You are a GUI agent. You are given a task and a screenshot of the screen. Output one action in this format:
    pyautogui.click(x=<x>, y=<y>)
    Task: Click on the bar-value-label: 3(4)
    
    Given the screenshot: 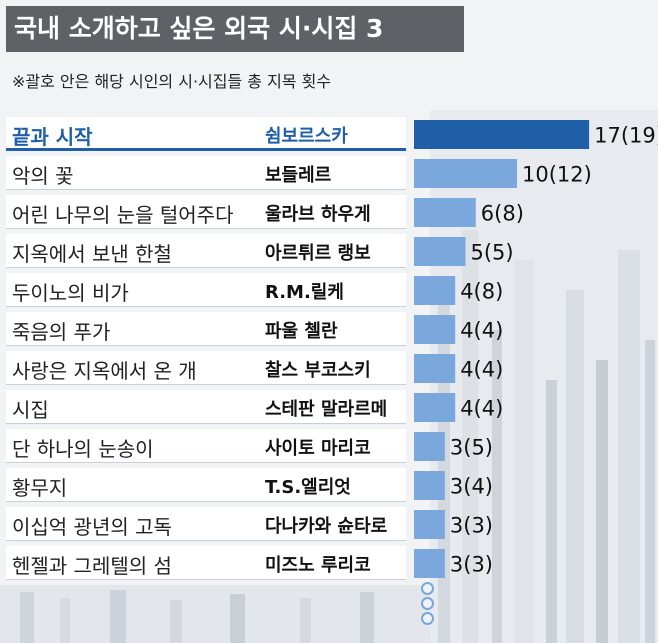 What is the action you would take?
    pyautogui.click(x=471, y=487)
    